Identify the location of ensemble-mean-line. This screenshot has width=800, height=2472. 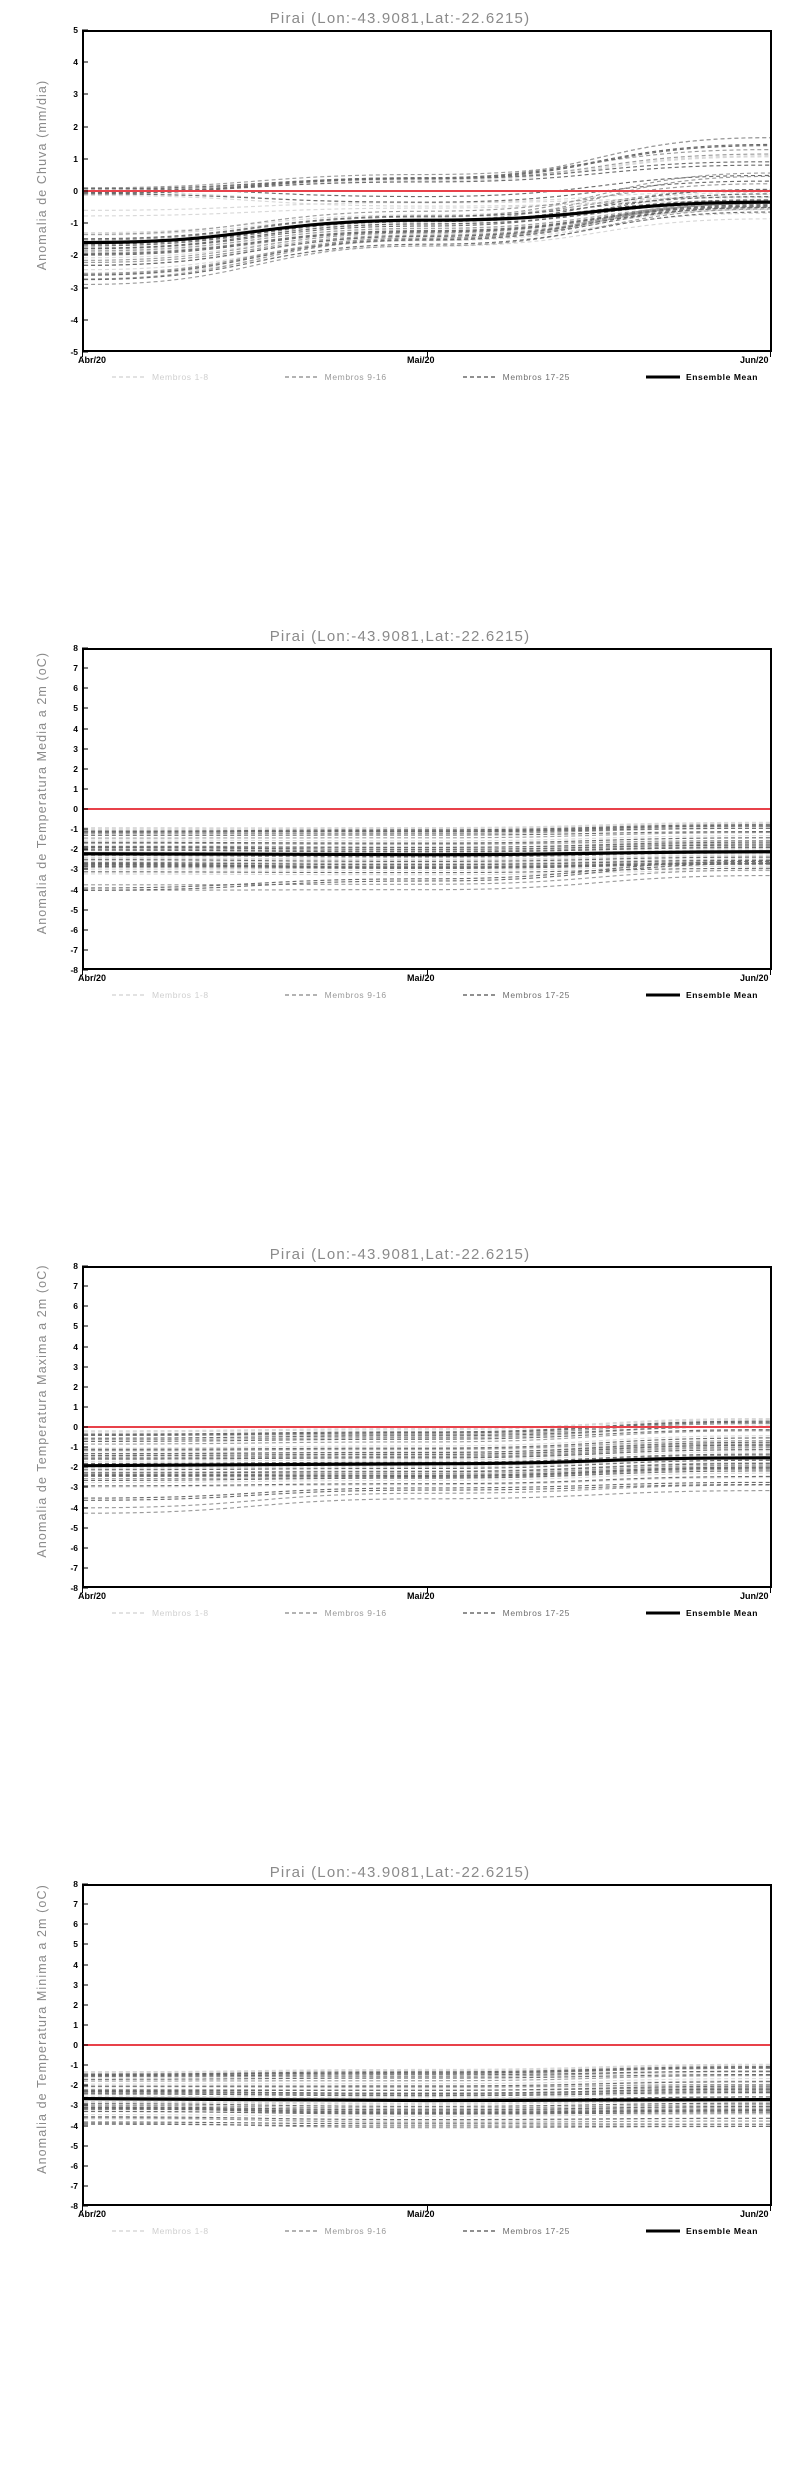
(427, 2100).